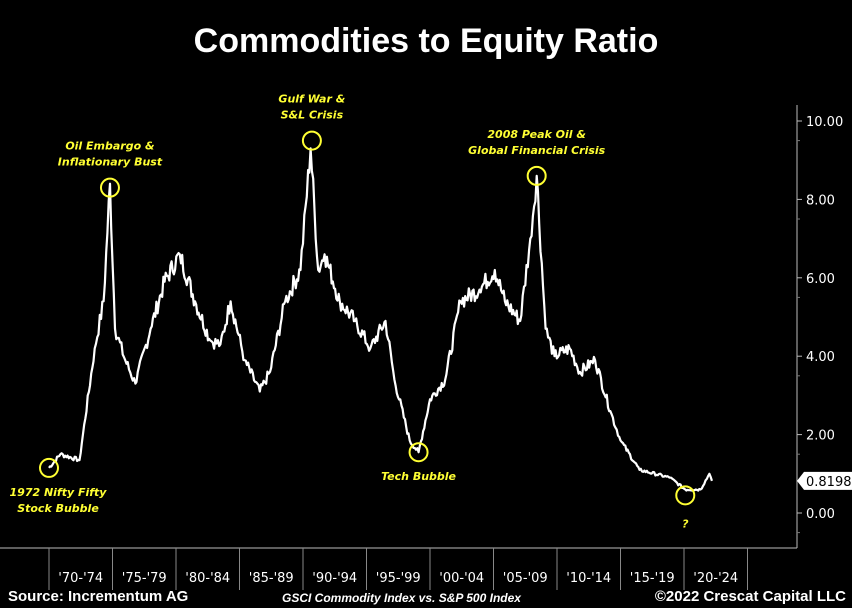 Image resolution: width=859 pixels, height=616 pixels. What do you see at coordinates (144, 578) in the screenshot?
I see `x-tick-label: '75-'79` at bounding box center [144, 578].